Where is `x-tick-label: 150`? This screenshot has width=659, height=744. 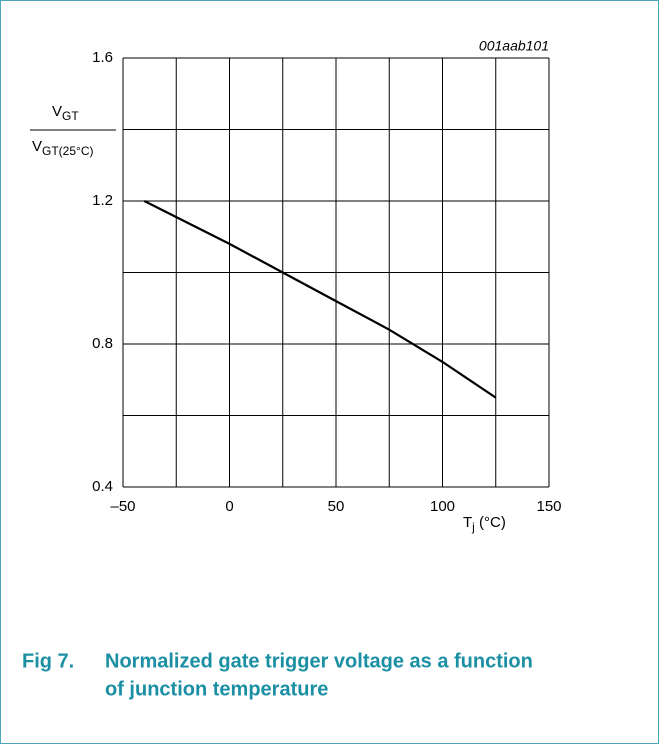 x-tick-label: 150 is located at coordinates (548, 506).